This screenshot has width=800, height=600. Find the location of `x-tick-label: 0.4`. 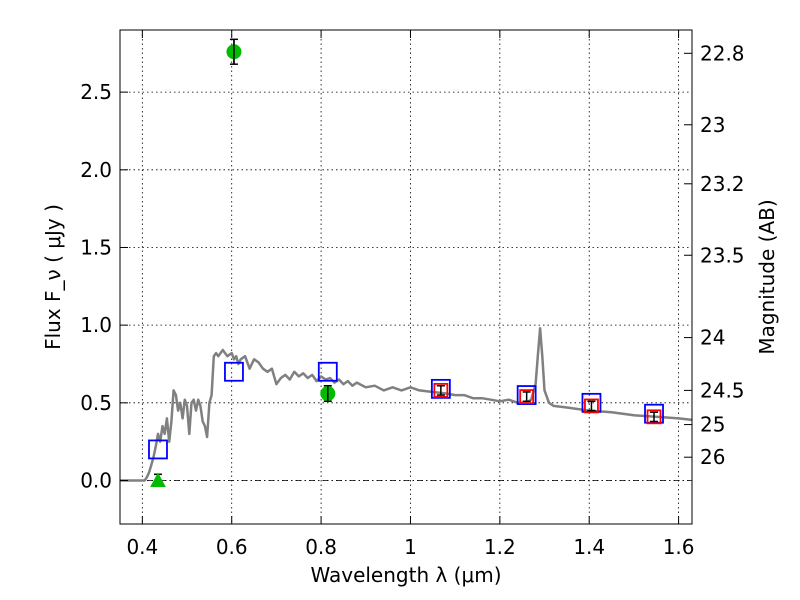

x-tick-label: 0.4 is located at coordinates (142, 547).